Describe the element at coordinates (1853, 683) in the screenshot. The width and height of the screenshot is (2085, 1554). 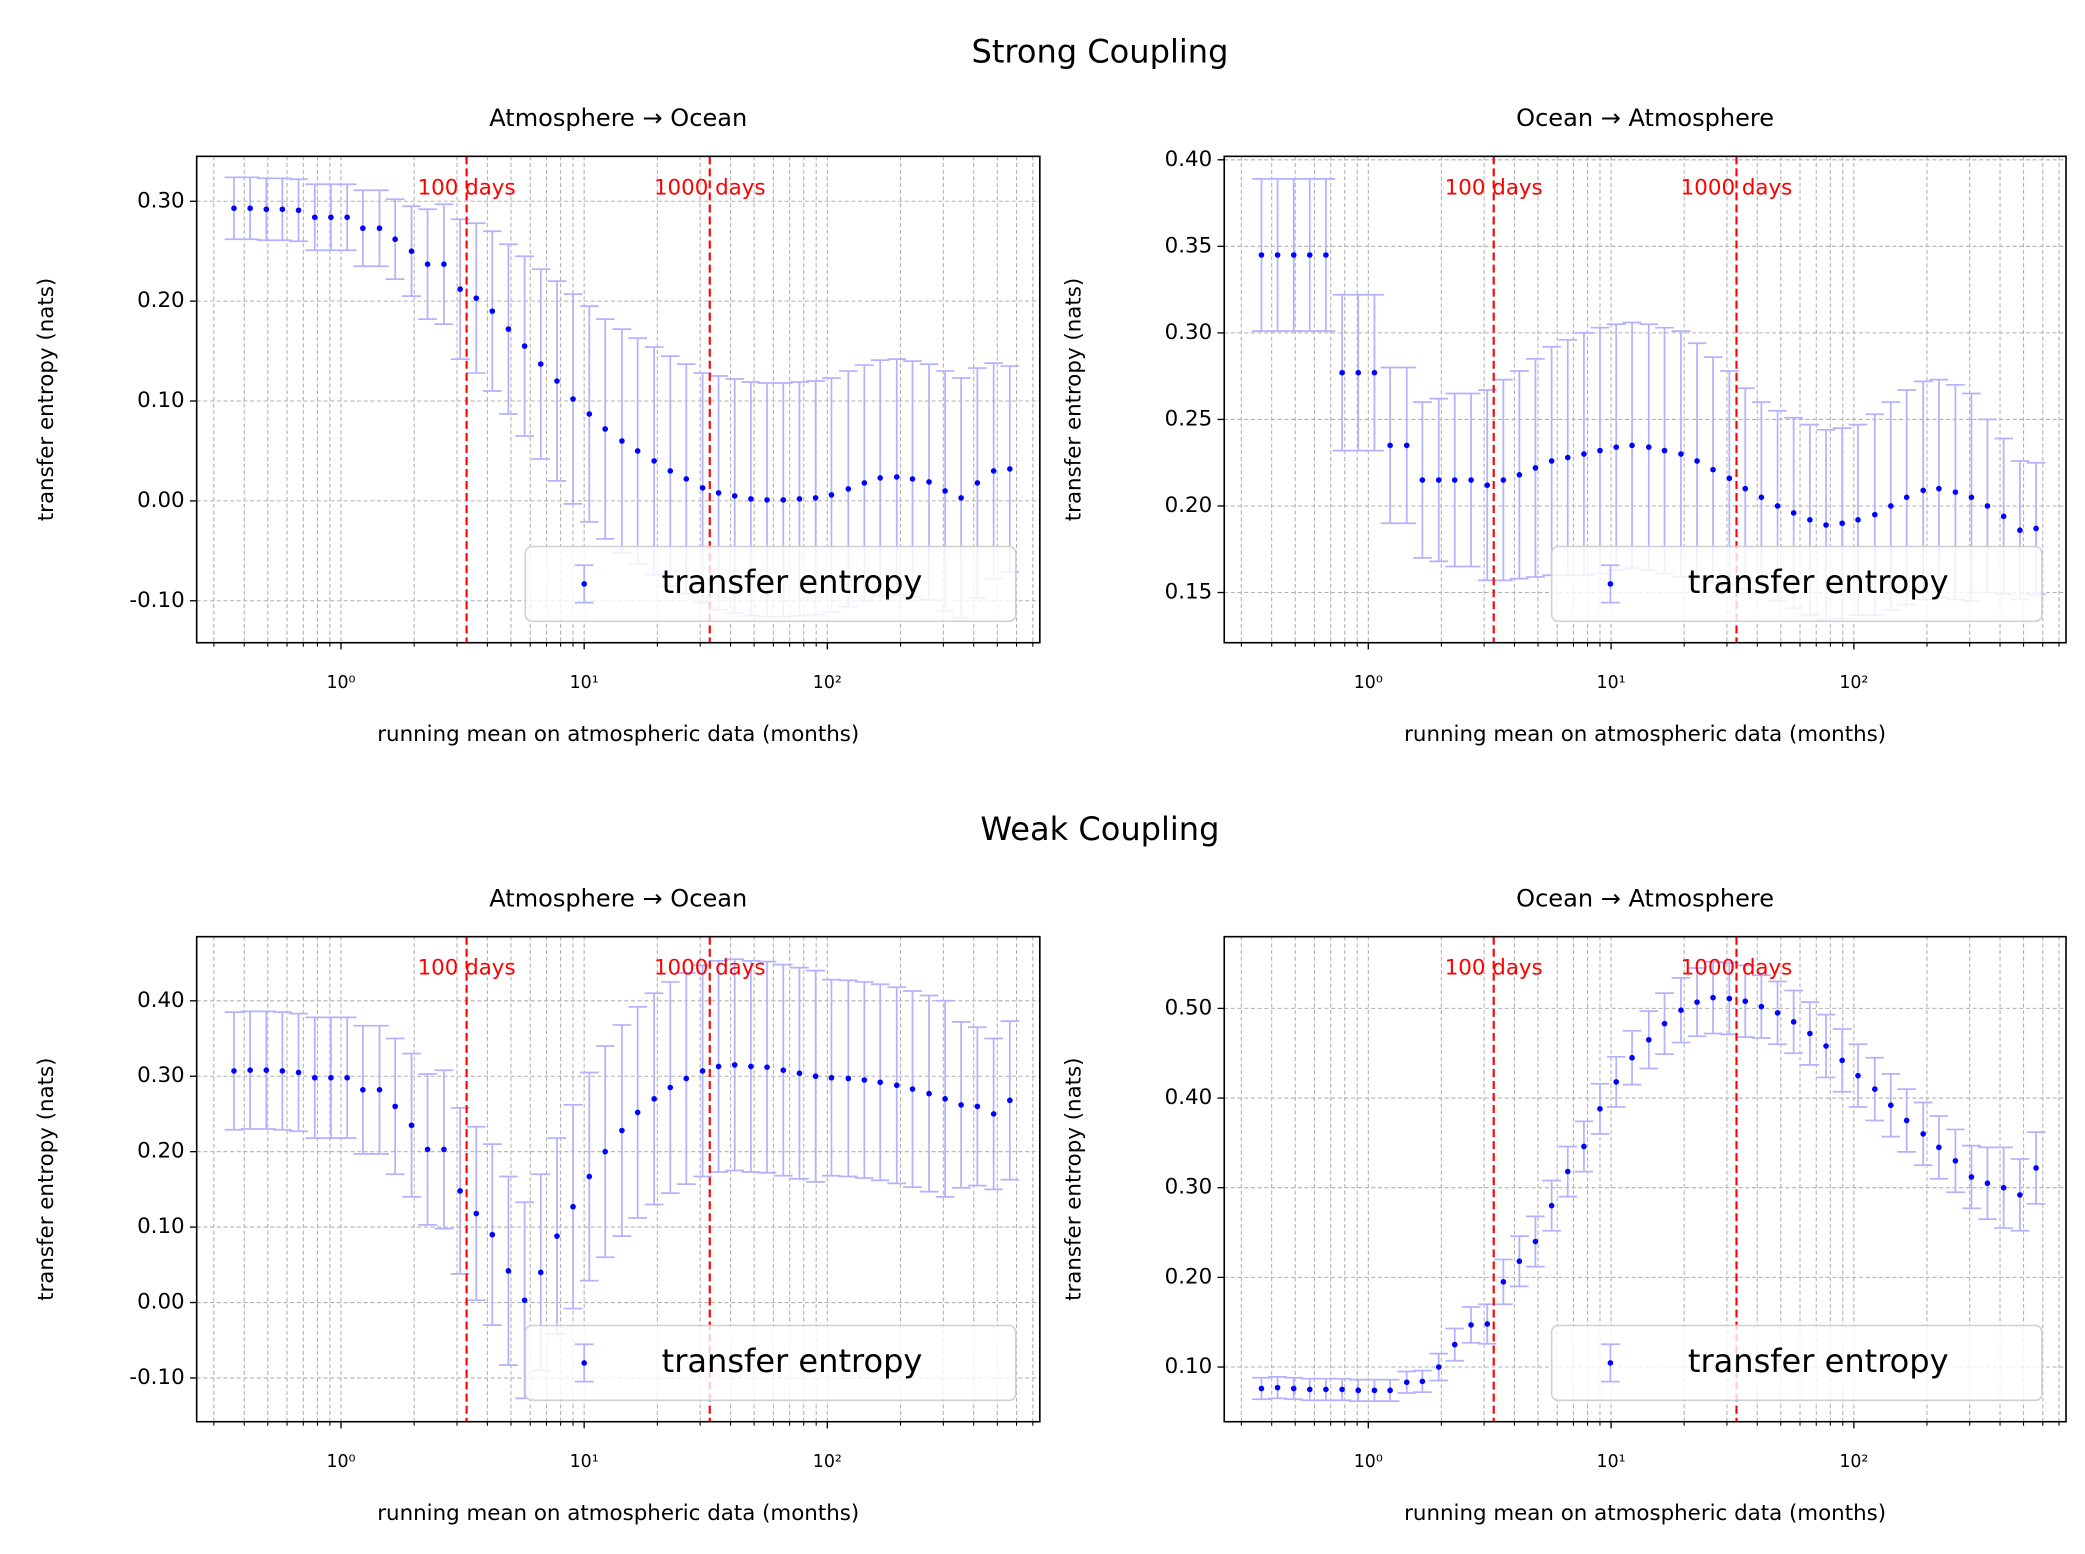
I see `x-tick-label: 10²` at that location.